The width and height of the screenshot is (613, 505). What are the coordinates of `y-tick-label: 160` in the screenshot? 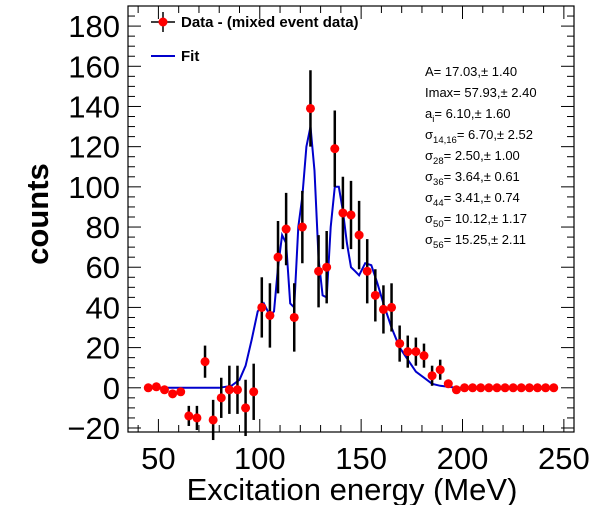 It's located at (94, 66).